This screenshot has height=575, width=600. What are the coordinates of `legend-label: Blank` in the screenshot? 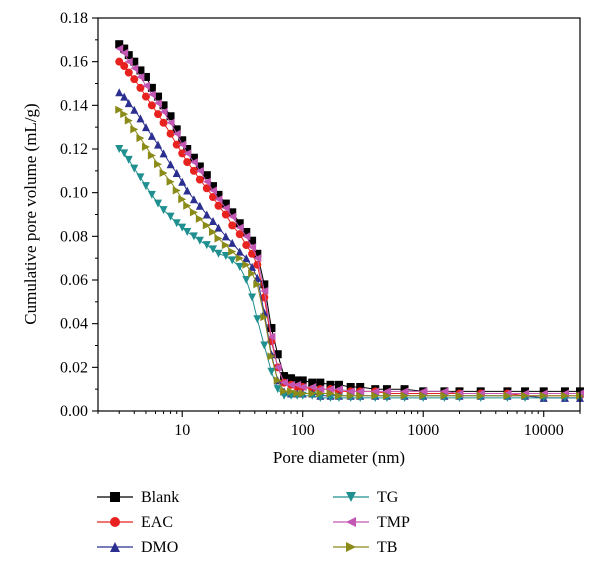 It's located at (160, 497).